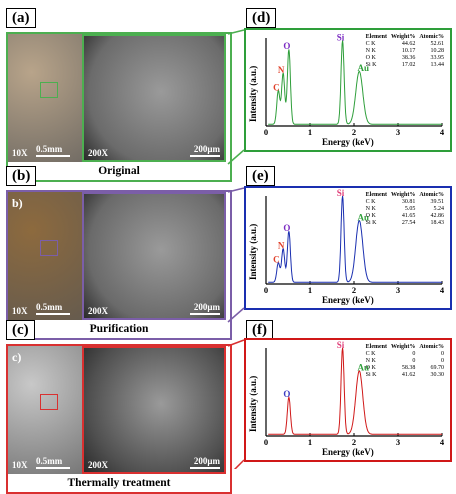 The image size is (456, 494). I want to click on composition-row: O K 58.38 69.70, so click(405, 368).